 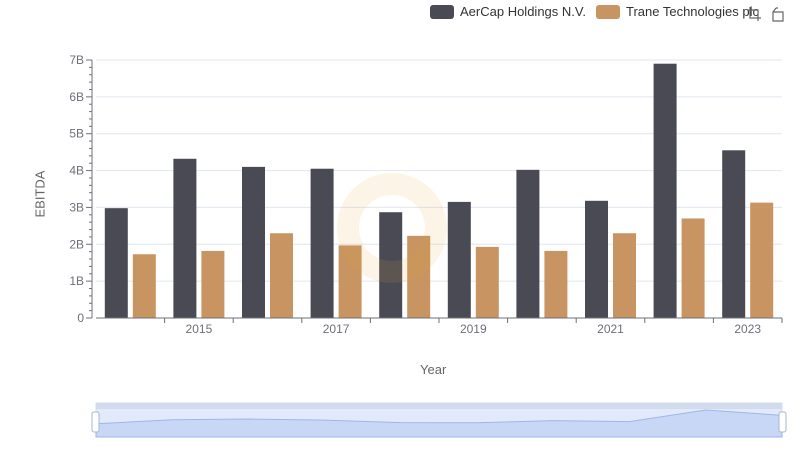 I want to click on bar-aercap-2016, so click(x=253, y=242).